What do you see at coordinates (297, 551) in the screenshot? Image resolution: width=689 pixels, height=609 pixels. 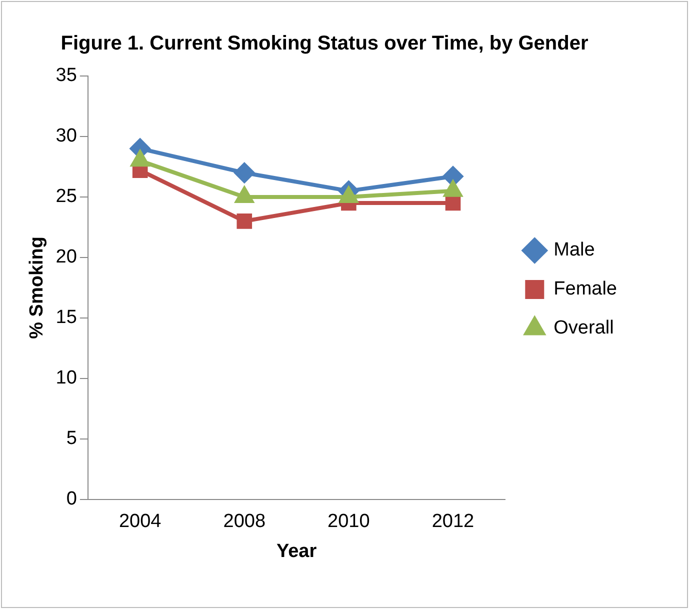 I see `x-axis-title: Year` at bounding box center [297, 551].